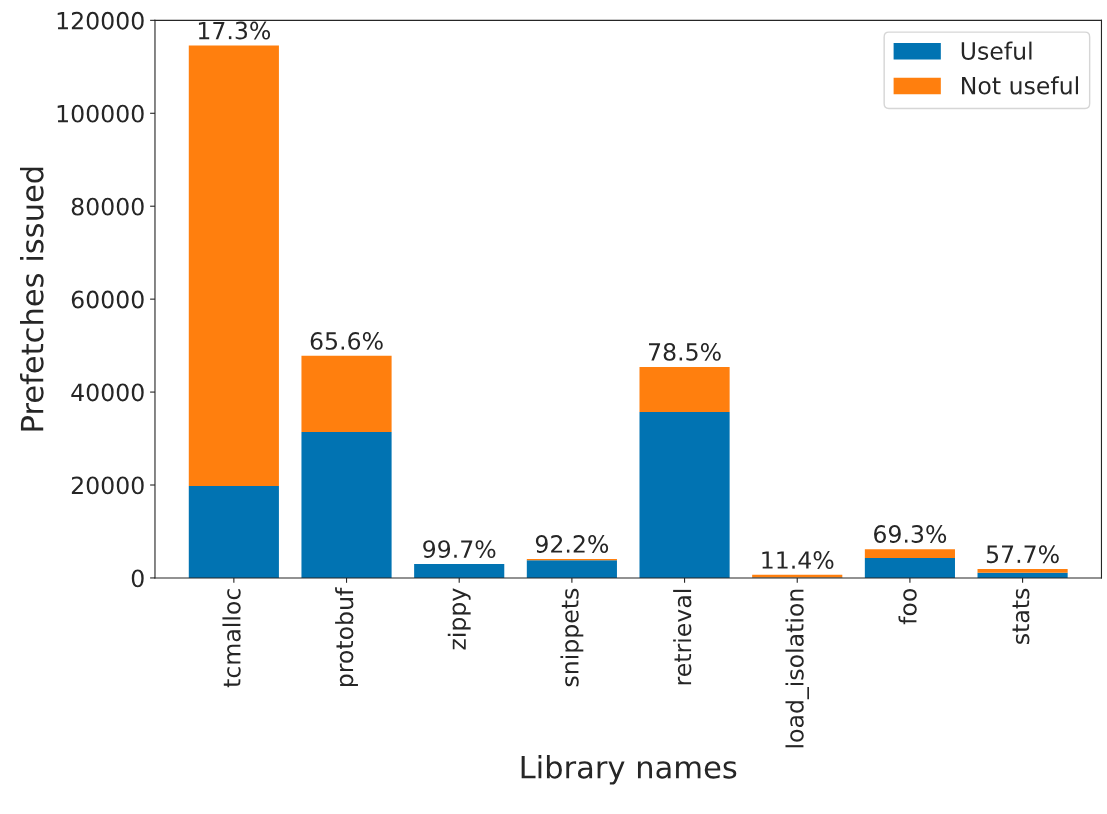 This screenshot has width=1107, height=814. Describe the element at coordinates (684, 351) in the screenshot. I see `annotation: 78.5%` at that location.